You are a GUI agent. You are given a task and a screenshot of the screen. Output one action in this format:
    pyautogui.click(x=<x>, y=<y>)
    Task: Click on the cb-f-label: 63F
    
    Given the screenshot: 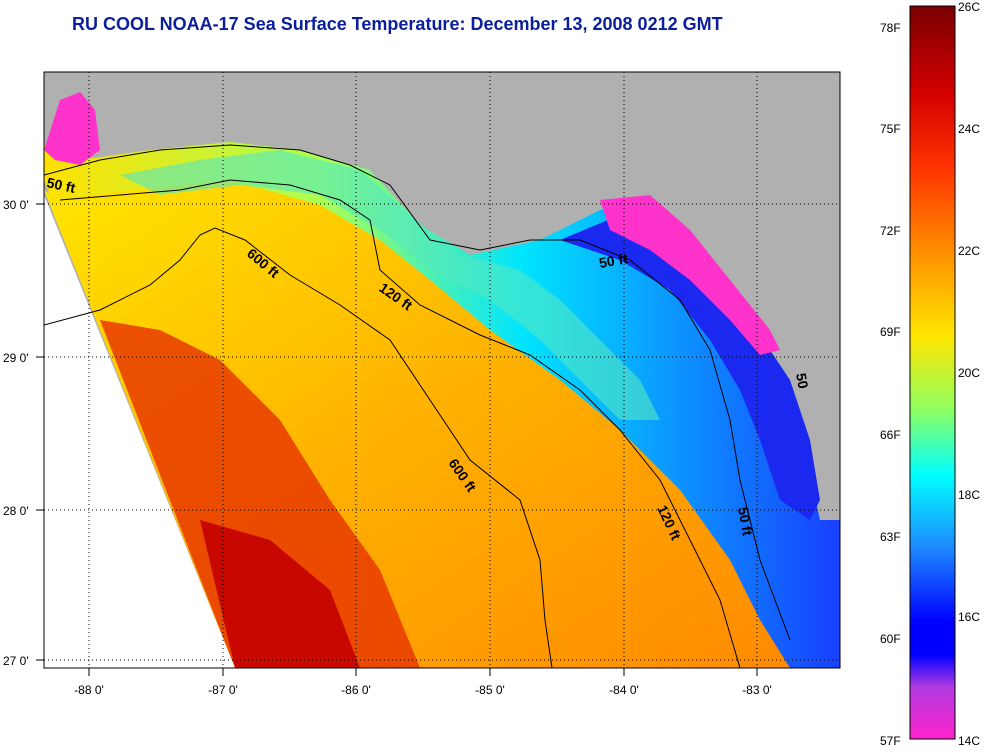 What is the action you would take?
    pyautogui.click(x=890, y=537)
    